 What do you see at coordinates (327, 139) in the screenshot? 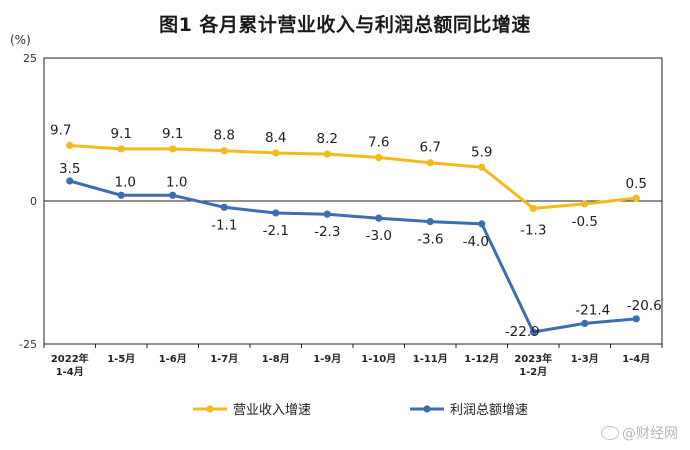
I see `revenue-data-label: 8.2` at bounding box center [327, 139].